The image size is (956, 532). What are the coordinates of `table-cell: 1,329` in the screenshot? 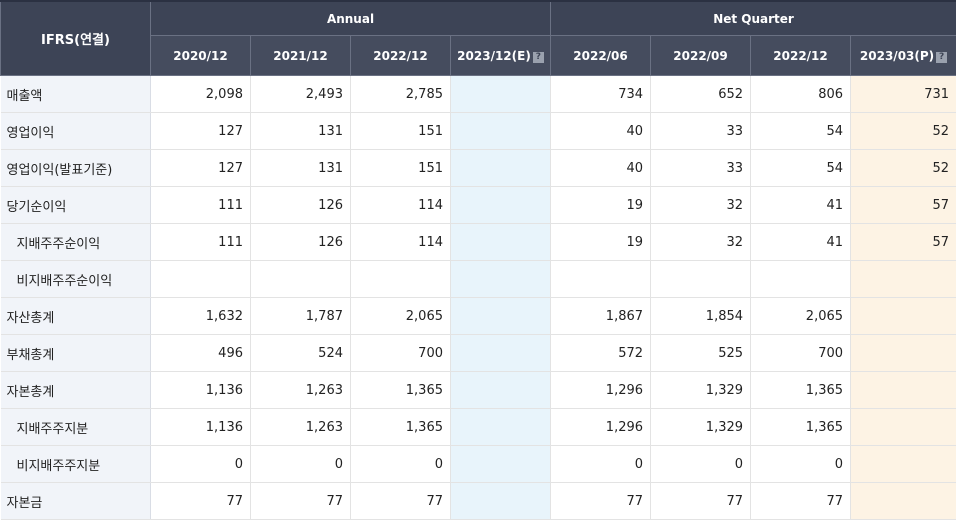 It's located at (701, 390).